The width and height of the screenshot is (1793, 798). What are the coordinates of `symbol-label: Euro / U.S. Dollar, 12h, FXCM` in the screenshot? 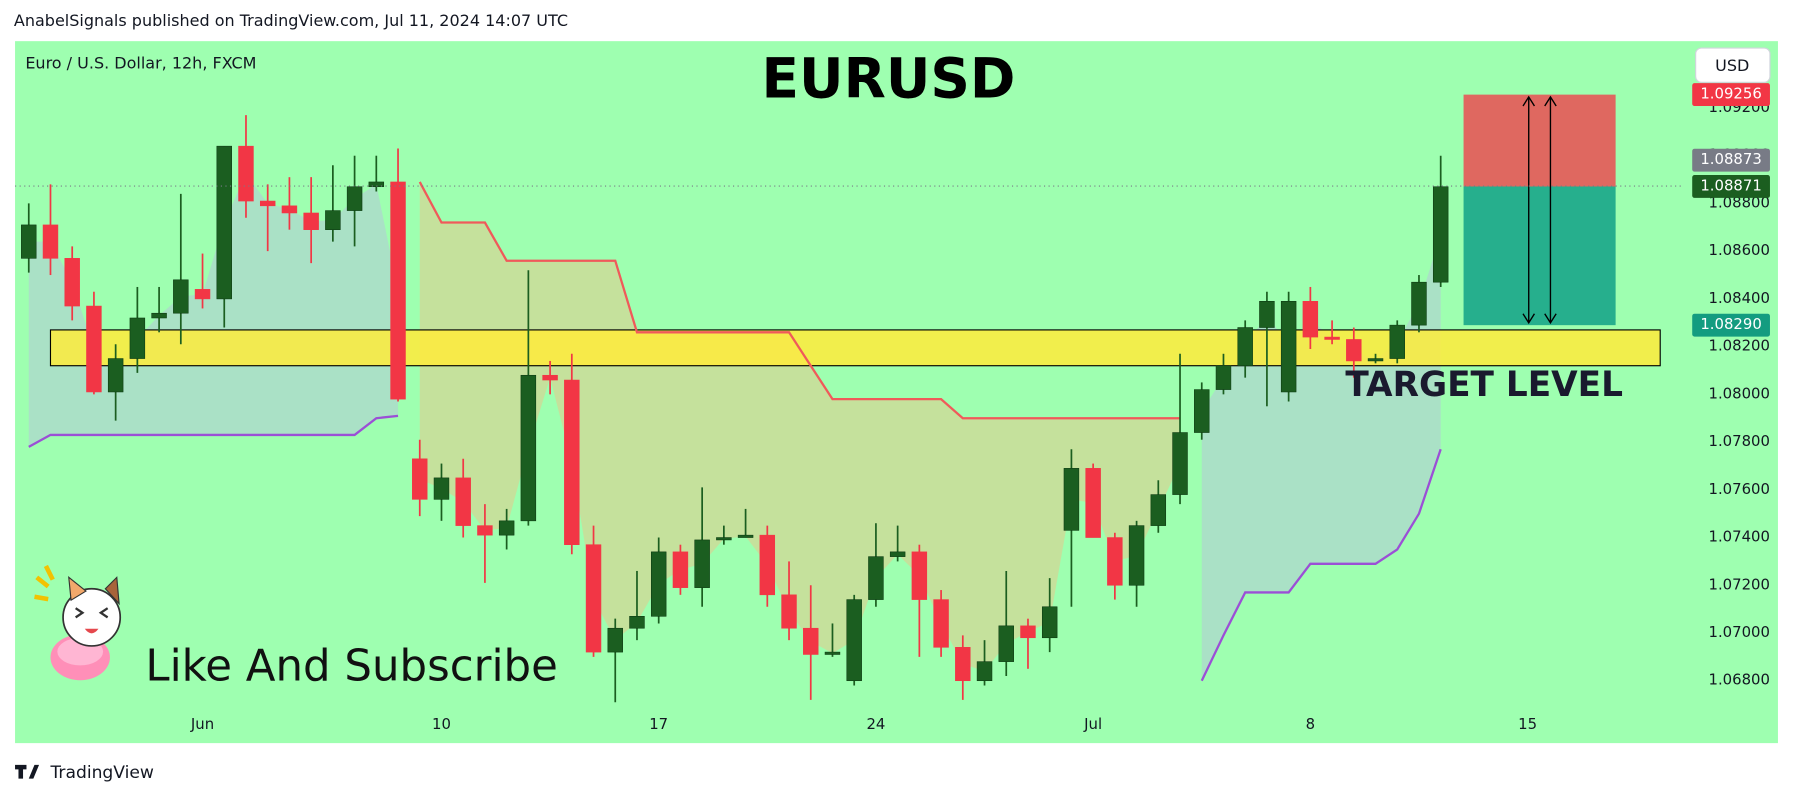 It's located at (140, 63).